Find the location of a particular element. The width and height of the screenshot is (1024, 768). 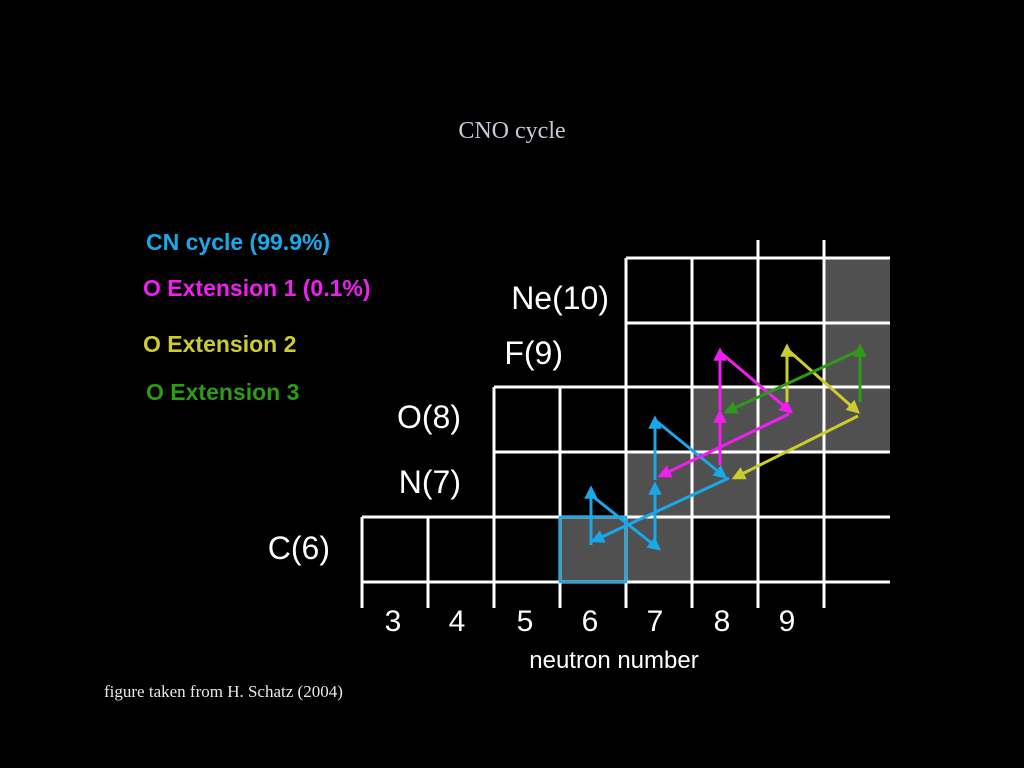

legend-o-extension-3: O Extension 3 is located at coordinates (223, 392).